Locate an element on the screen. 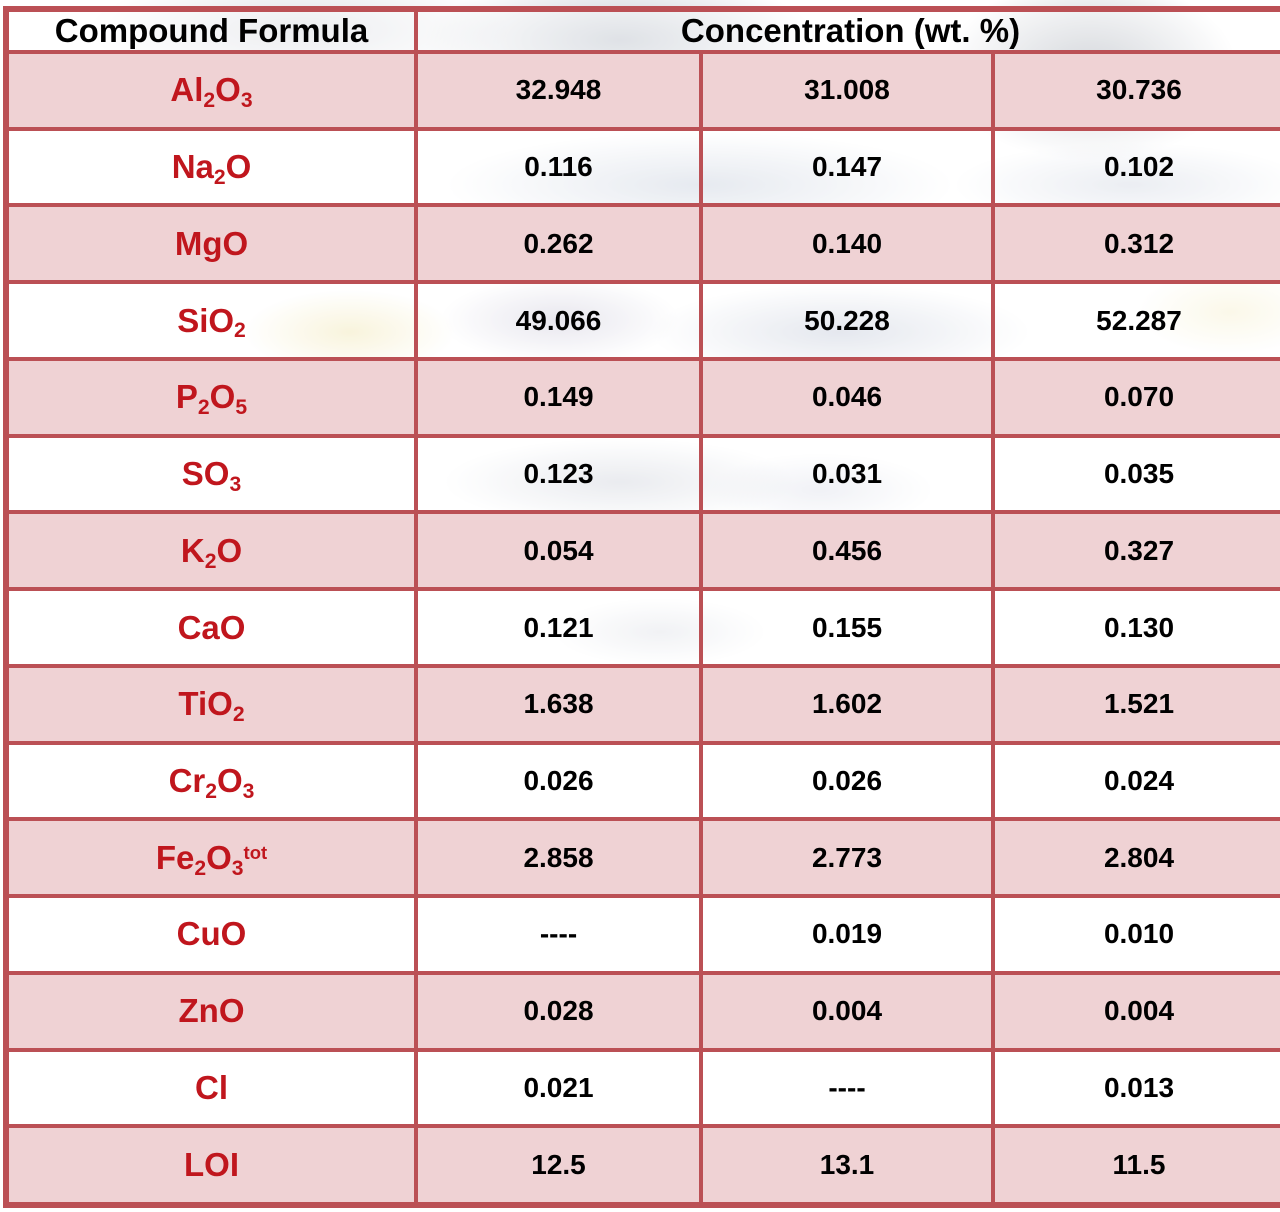 Image resolution: width=1280 pixels, height=1212 pixels. concentration-value-cell: 1.638 is located at coordinates (558, 704).